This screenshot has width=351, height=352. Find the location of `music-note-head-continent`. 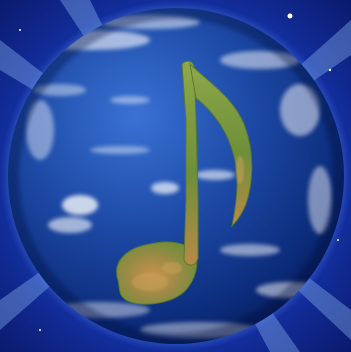

music-note-head-continent is located at coordinates (157, 273).